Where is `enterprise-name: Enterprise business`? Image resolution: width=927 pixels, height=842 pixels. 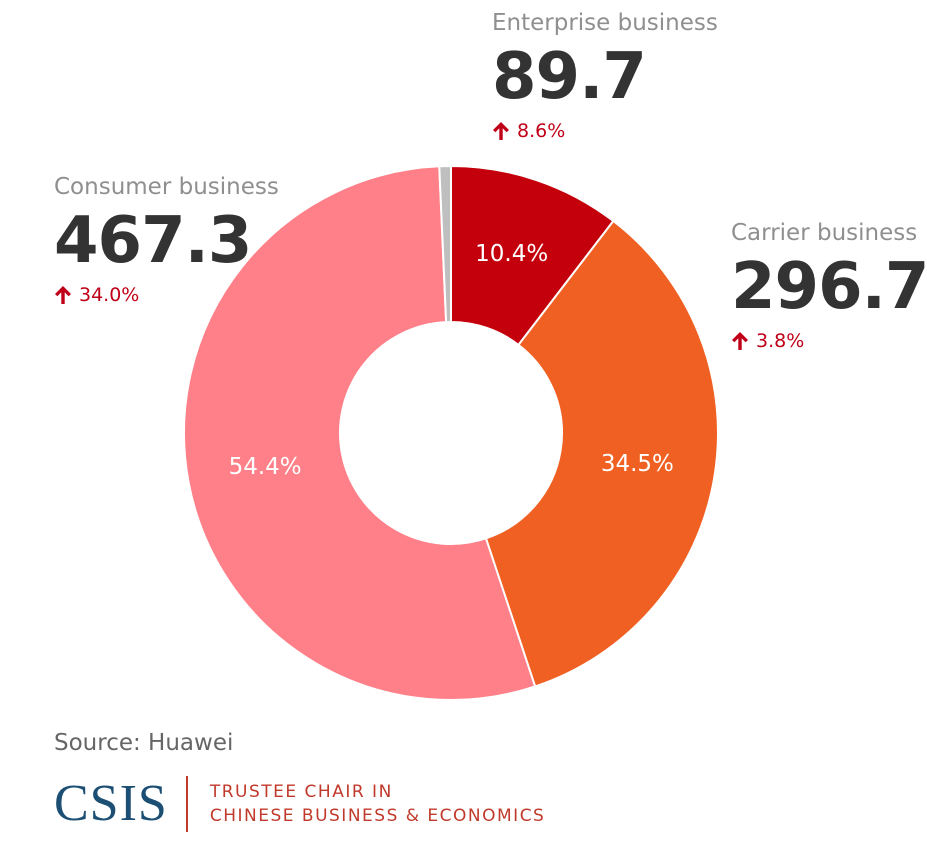
enterprise-name: Enterprise business is located at coordinates (605, 23).